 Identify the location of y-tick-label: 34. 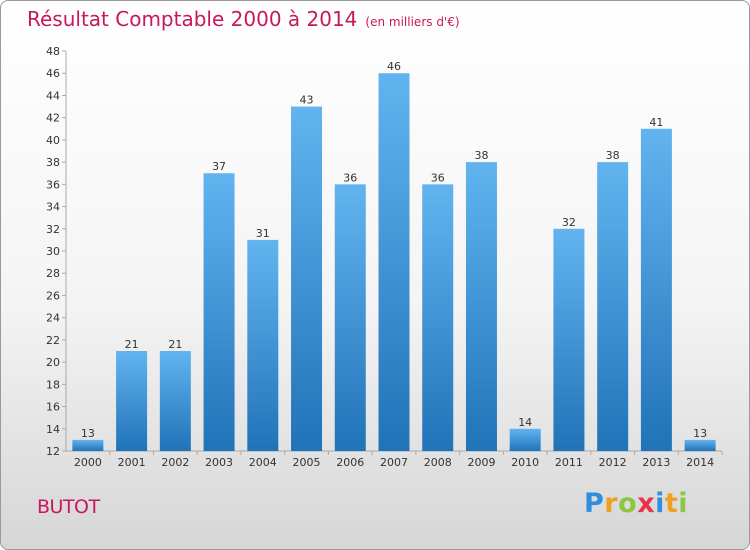
(53, 207).